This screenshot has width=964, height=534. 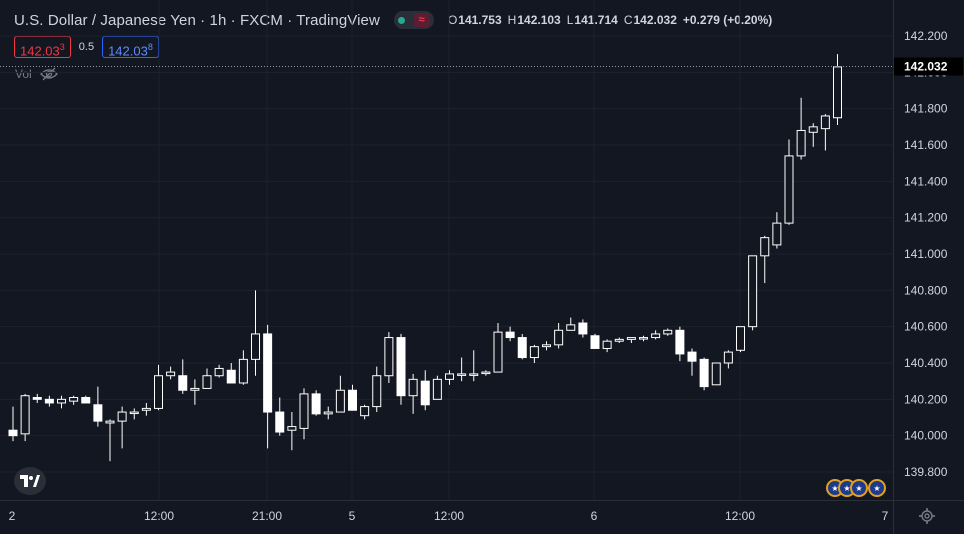 What do you see at coordinates (452, 20) in the screenshot?
I see `open-label: O` at bounding box center [452, 20].